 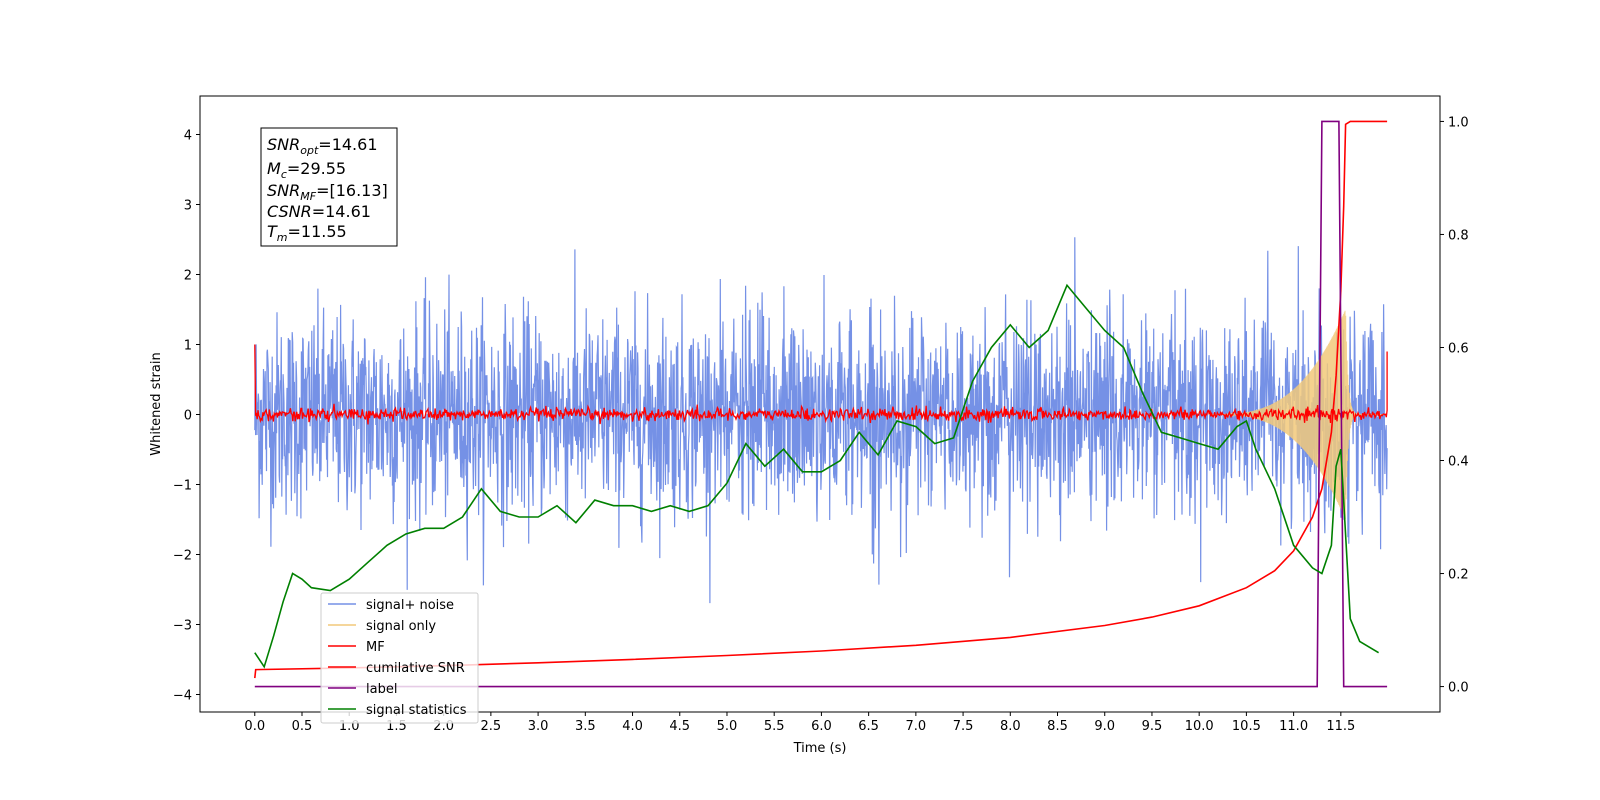 I want to click on x-tick-label: 10.5, so click(x=1246, y=726).